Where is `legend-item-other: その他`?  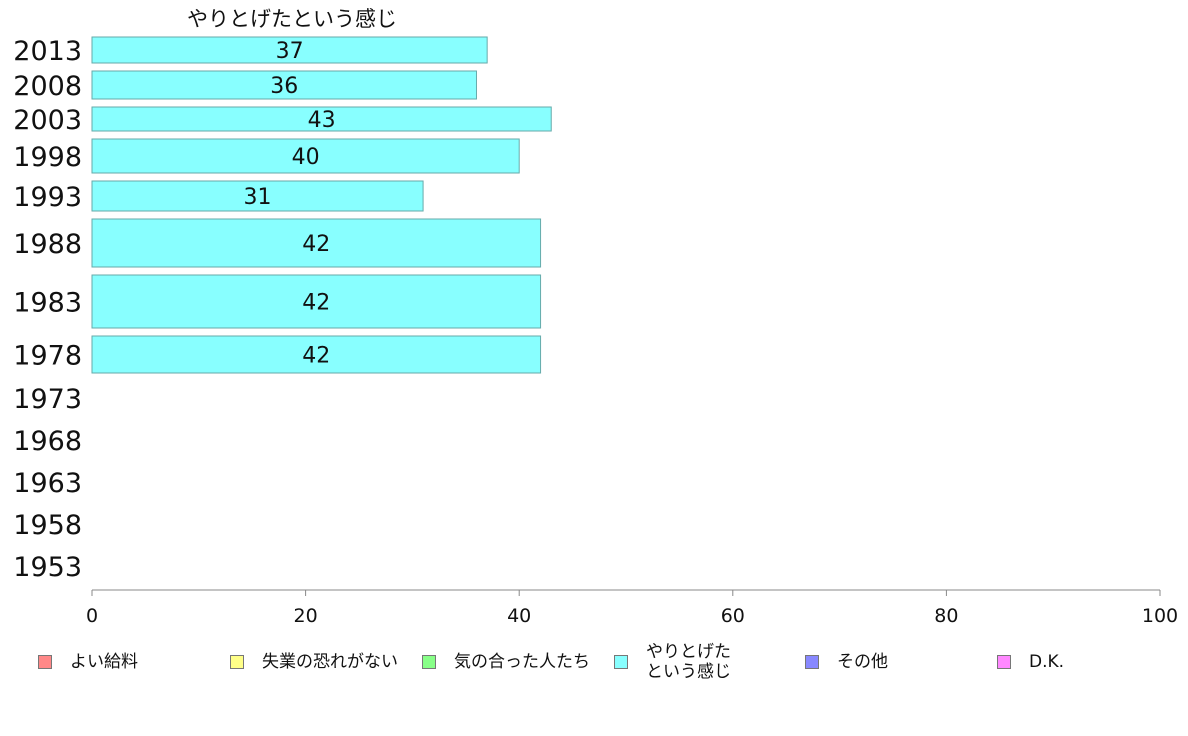
legend-item-other: その他 is located at coordinates (846, 662).